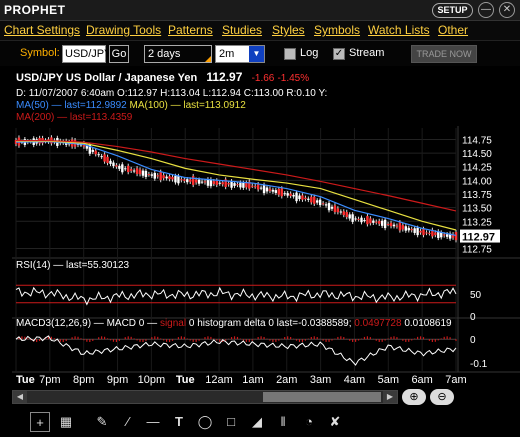  What do you see at coordinates (231, 421) in the screenshot?
I see `rectangle-icon: □` at bounding box center [231, 421].